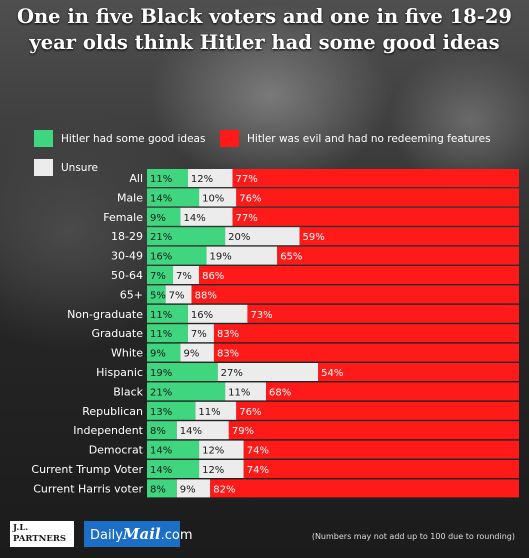 The width and height of the screenshot is (529, 558). Describe the element at coordinates (243, 431) in the screenshot. I see `value-label-evil-independent: 79%` at that location.